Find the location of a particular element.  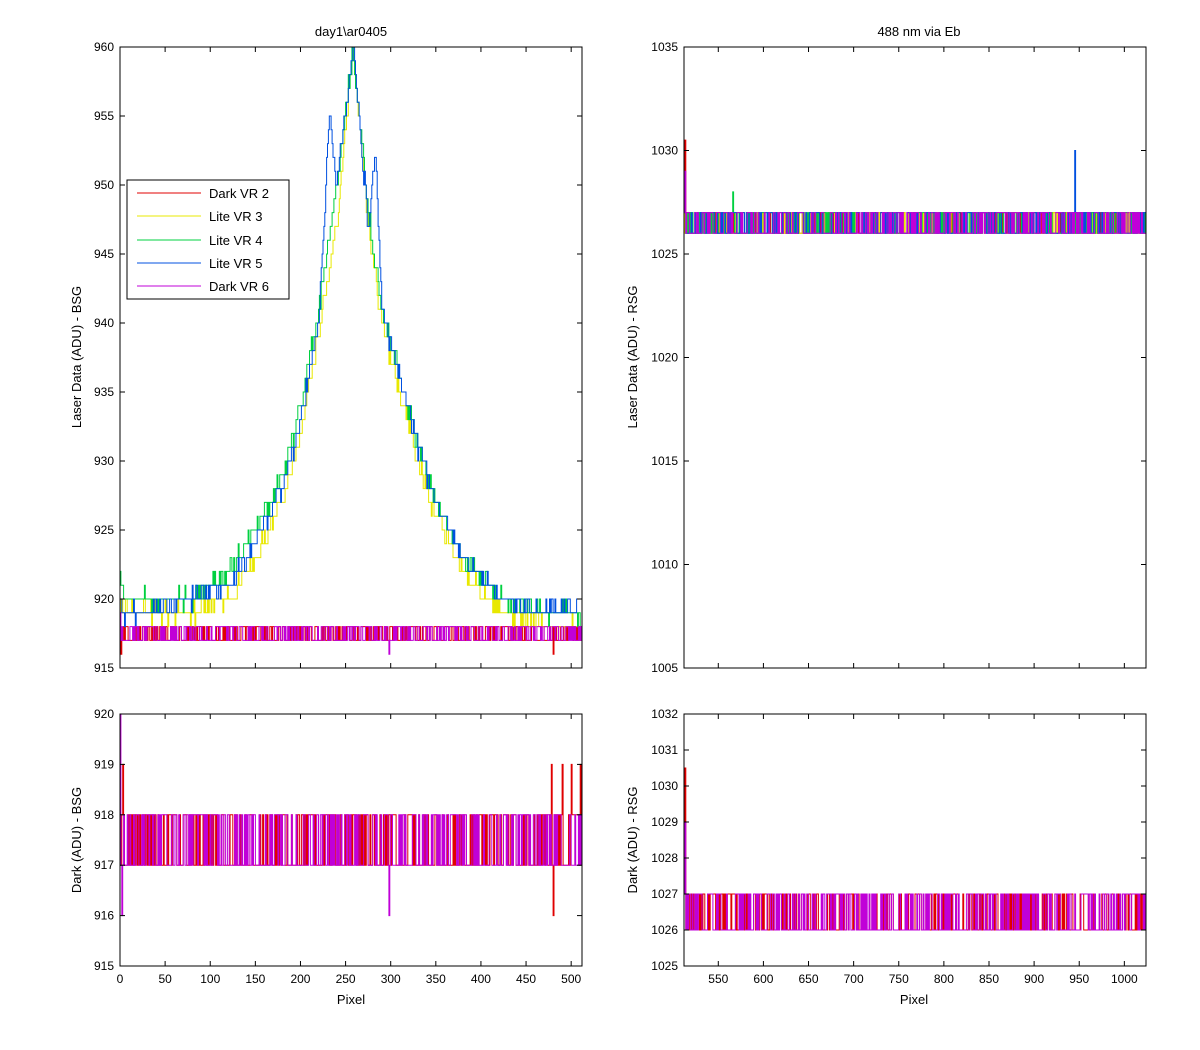

ytick-label-bottom_right: 1025 is located at coordinates (664, 966).